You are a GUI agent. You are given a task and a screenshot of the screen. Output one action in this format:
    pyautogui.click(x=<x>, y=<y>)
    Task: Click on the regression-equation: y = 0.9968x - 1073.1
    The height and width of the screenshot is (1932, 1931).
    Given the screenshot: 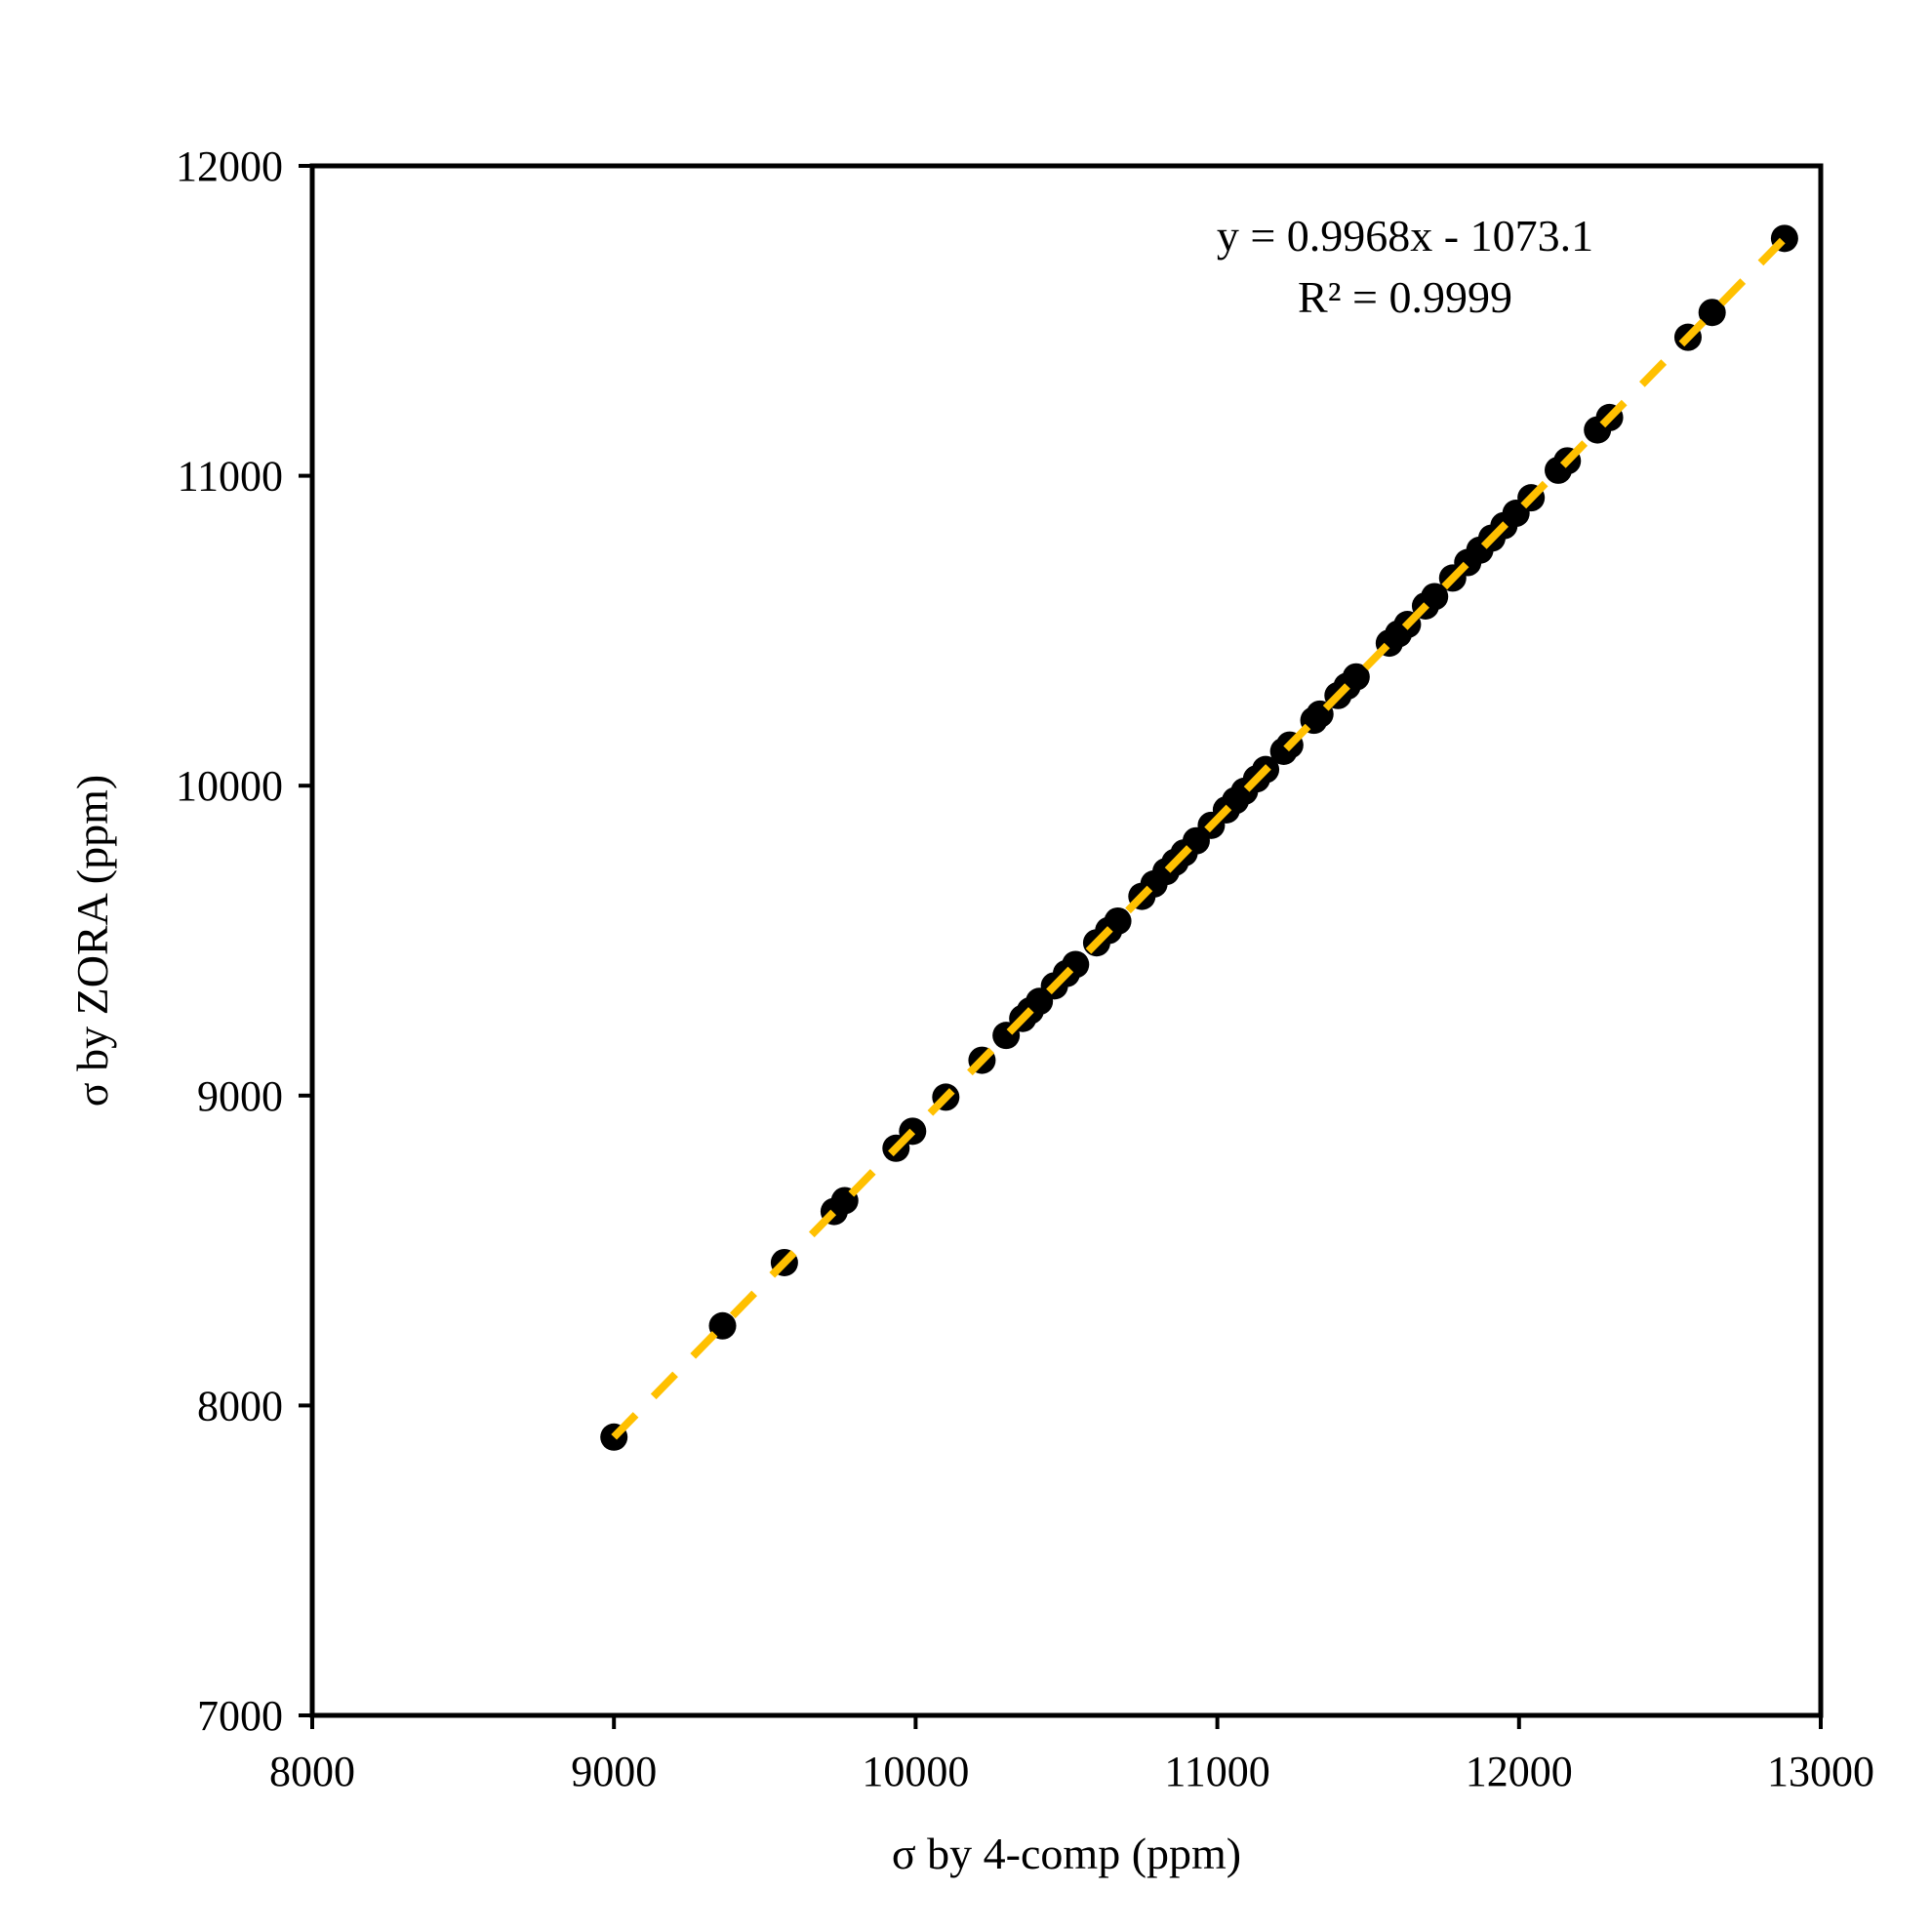 What is the action you would take?
    pyautogui.click(x=1405, y=236)
    